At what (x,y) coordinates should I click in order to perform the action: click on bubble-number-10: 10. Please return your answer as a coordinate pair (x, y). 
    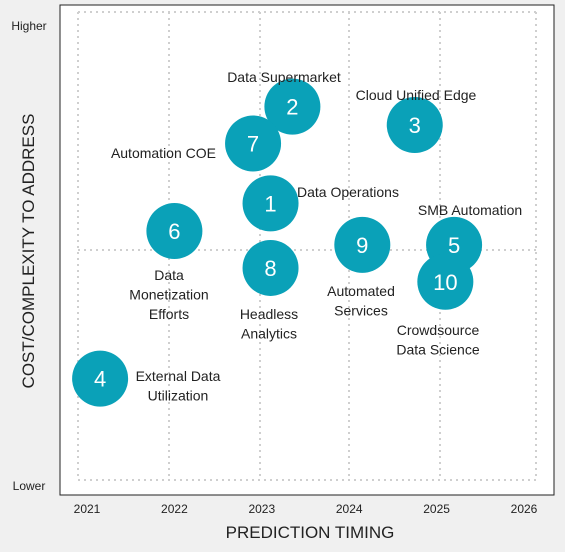
    Looking at the image, I should click on (445, 282).